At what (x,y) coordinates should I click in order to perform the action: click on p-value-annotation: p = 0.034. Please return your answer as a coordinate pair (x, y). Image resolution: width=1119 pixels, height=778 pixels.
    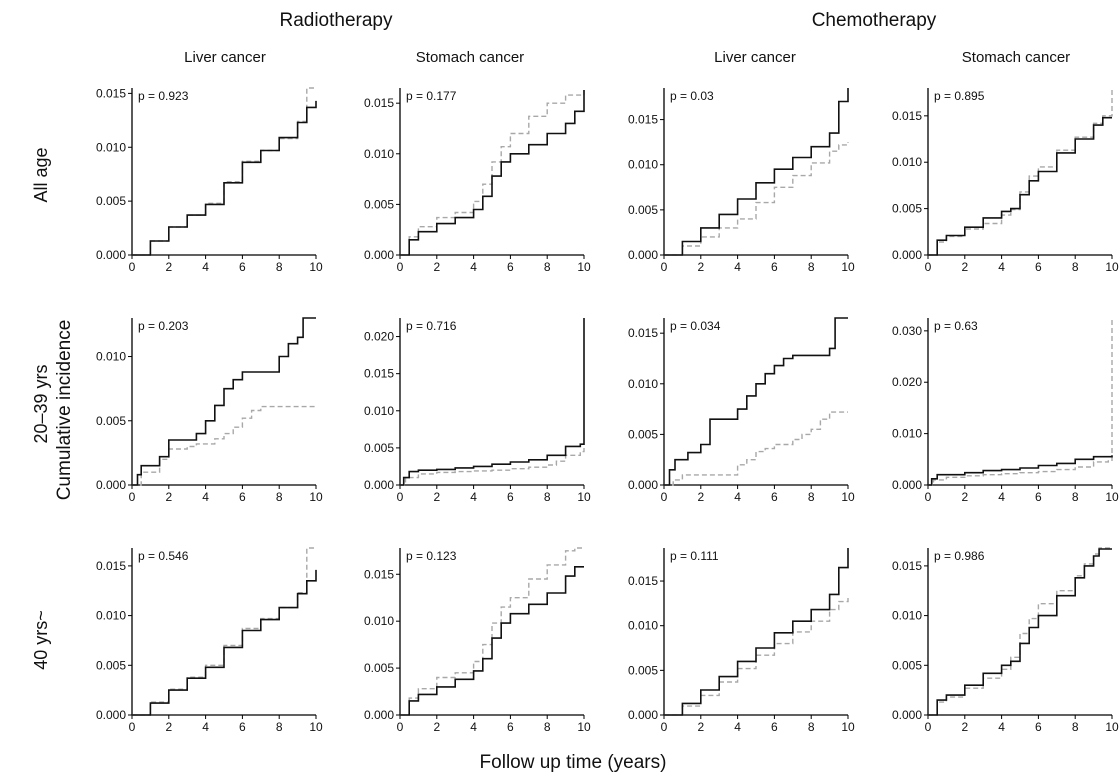
    Looking at the image, I should click on (695, 326).